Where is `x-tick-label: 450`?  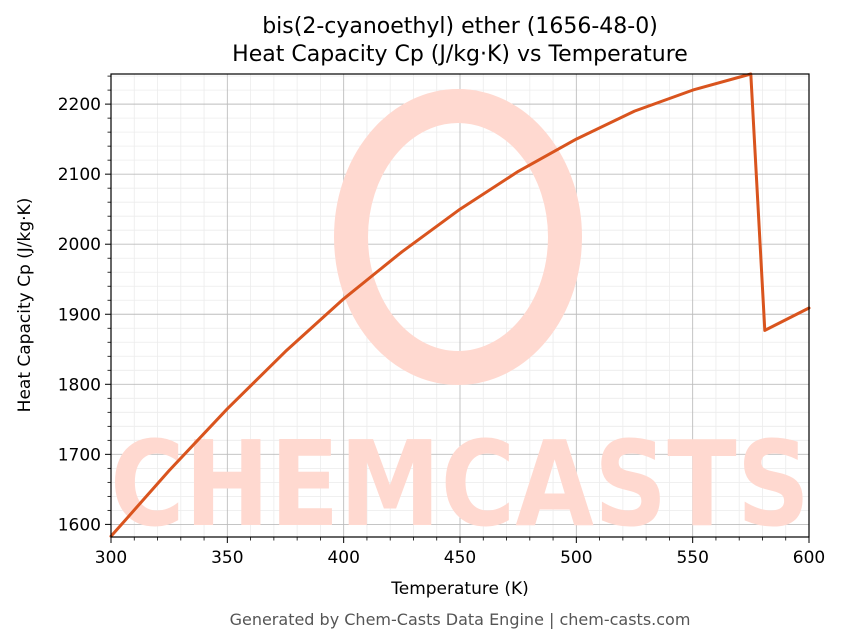
x-tick-label: 450 is located at coordinates (460, 558).